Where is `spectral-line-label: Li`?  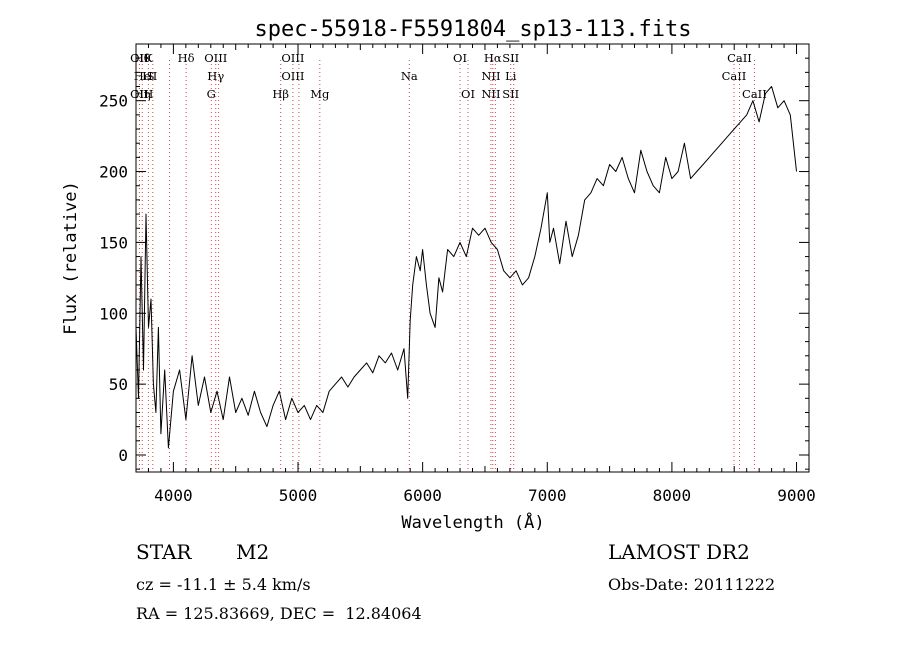 spectral-line-label: Li is located at coordinates (511, 76).